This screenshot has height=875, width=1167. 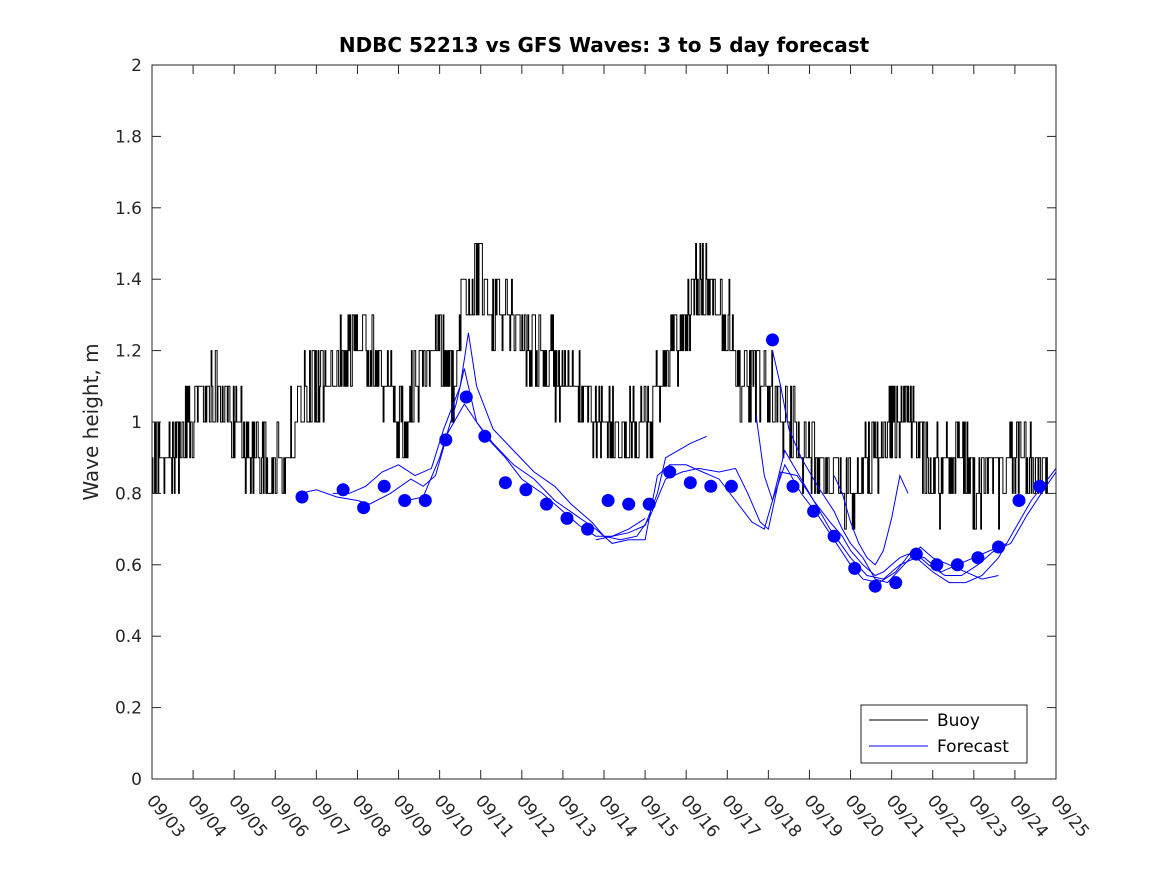 What do you see at coordinates (128, 709) in the screenshot?
I see `y-tick-label: 0.2` at bounding box center [128, 709].